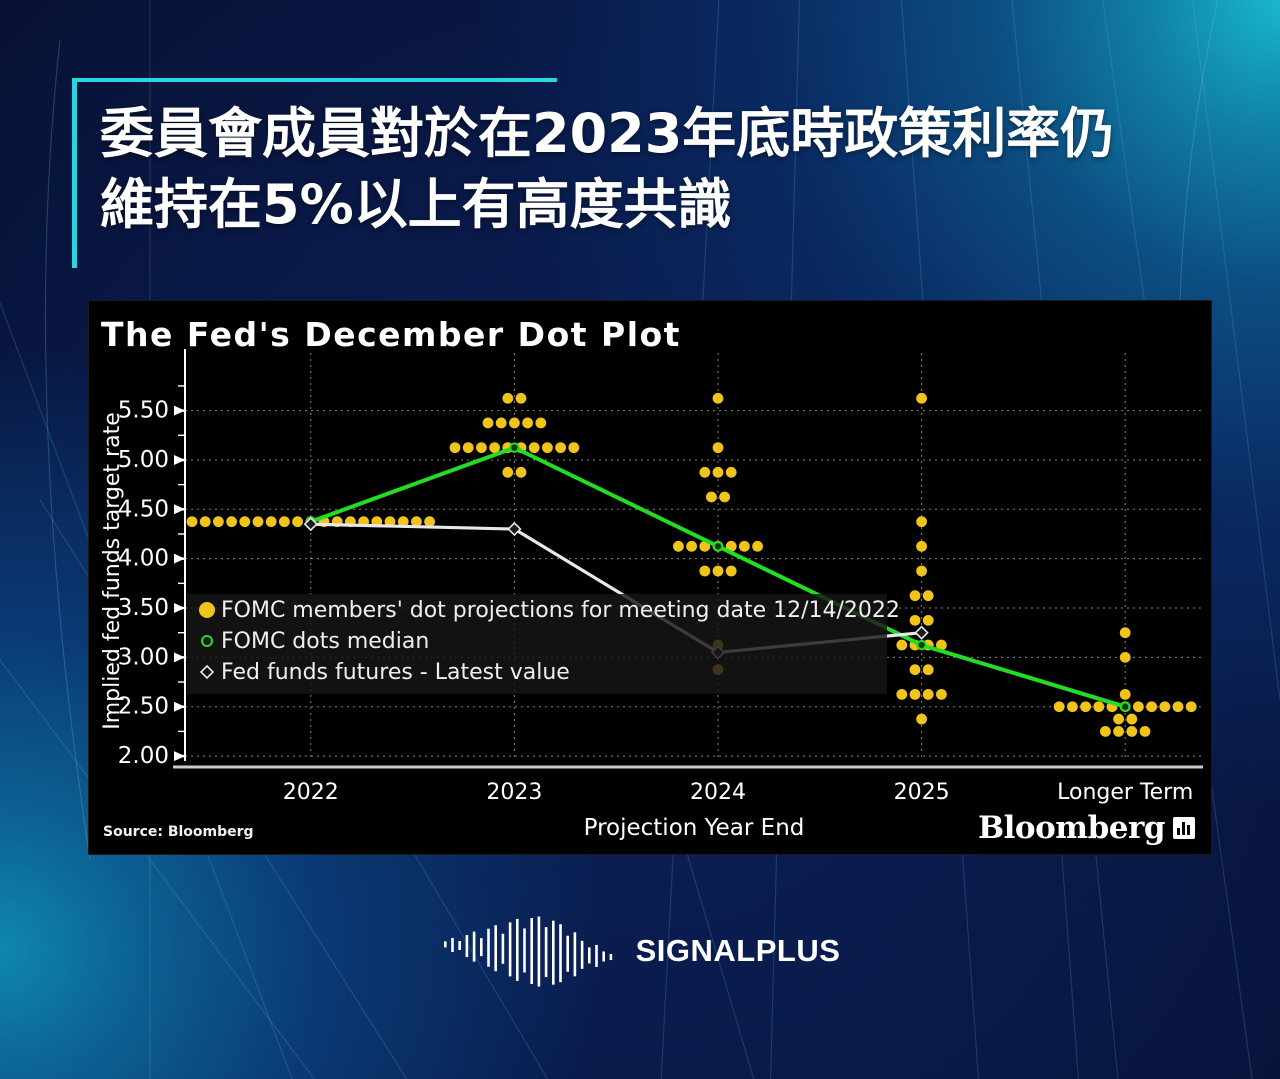 Image resolution: width=1280 pixels, height=1079 pixels. What do you see at coordinates (391, 334) in the screenshot?
I see `chart-title: The Fed's December Dot Plot` at bounding box center [391, 334].